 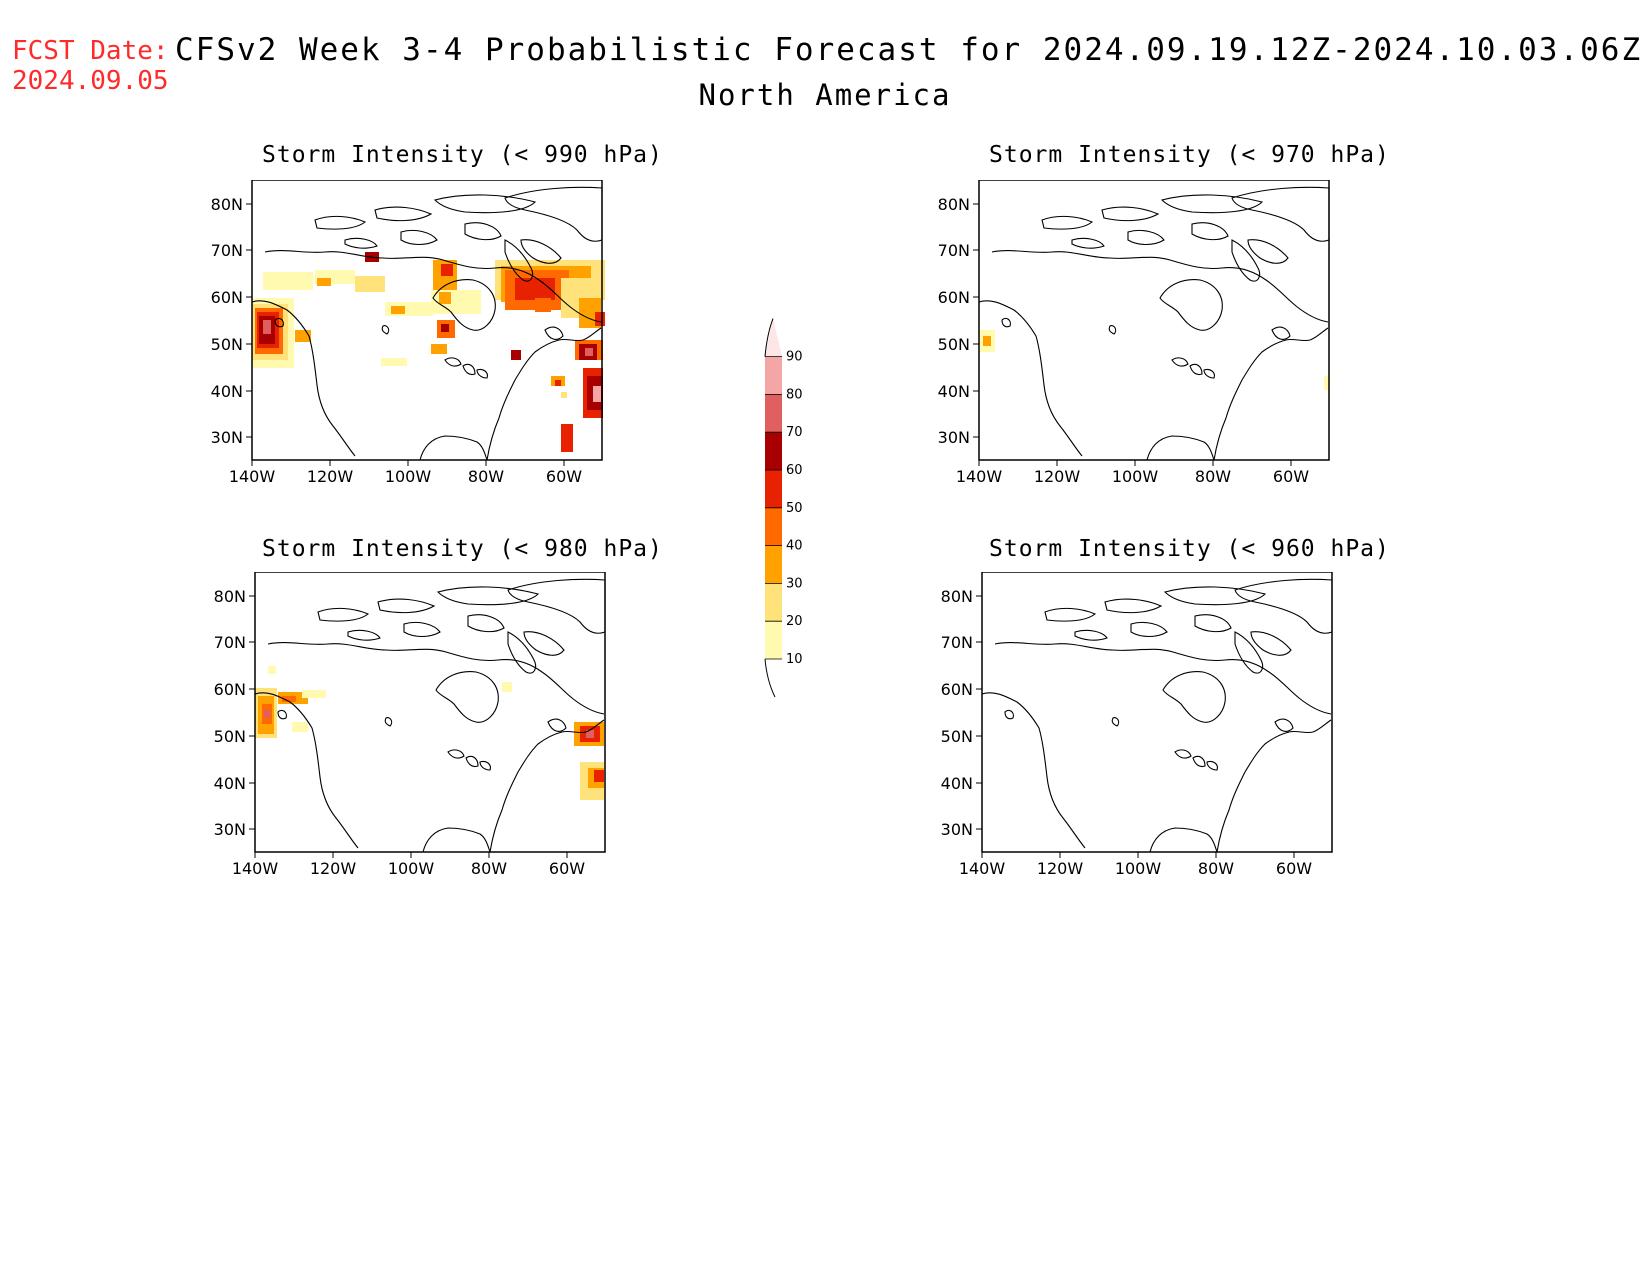 What do you see at coordinates (783, 508) in the screenshot?
I see `probability-colorbar: 10 20 30 40 50 60 70 80 90` at bounding box center [783, 508].